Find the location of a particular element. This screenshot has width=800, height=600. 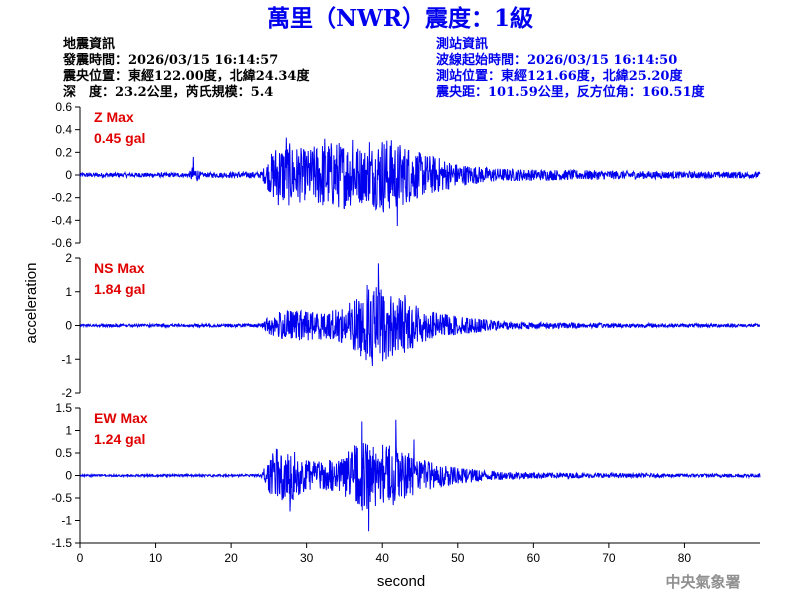

panel-max-label: NS Max is located at coordinates (119, 268).